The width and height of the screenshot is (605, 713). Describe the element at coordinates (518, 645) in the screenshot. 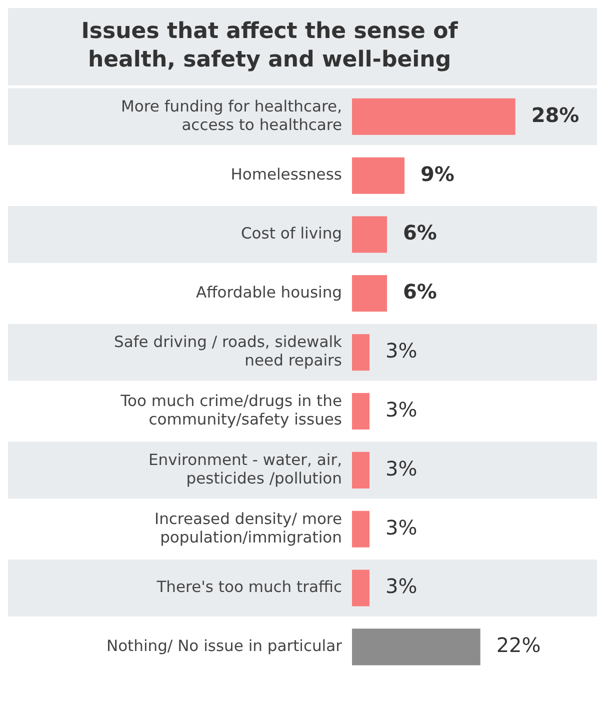

I see `data-label: 22%` at that location.